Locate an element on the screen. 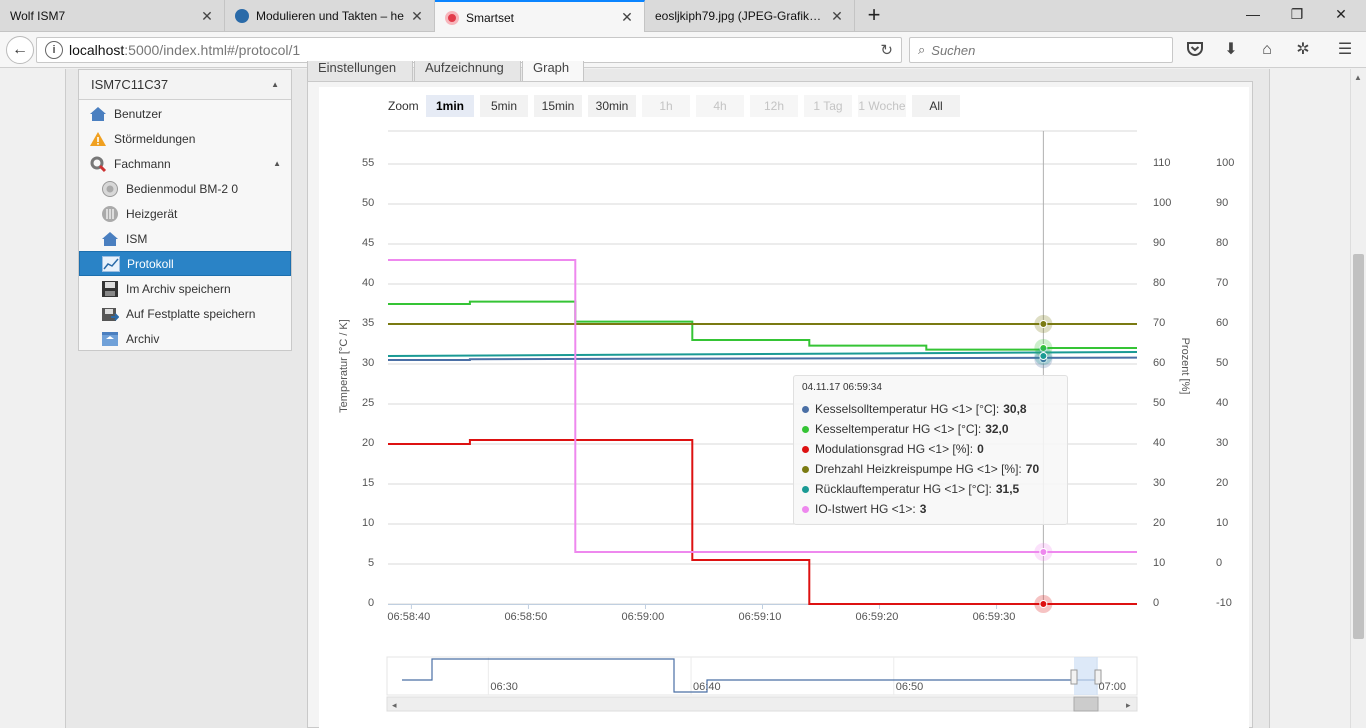 The image size is (1366, 728). house-icon is located at coordinates (98, 114).